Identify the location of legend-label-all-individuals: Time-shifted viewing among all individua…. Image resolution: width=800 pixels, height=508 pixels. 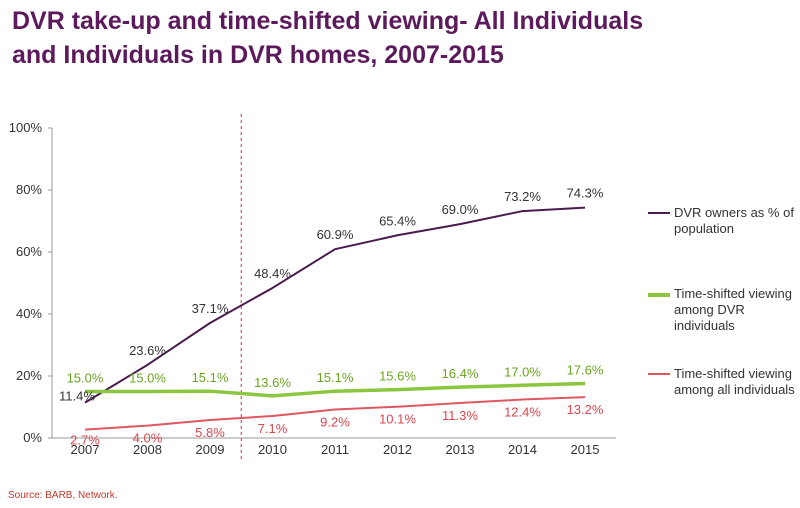
(734, 381).